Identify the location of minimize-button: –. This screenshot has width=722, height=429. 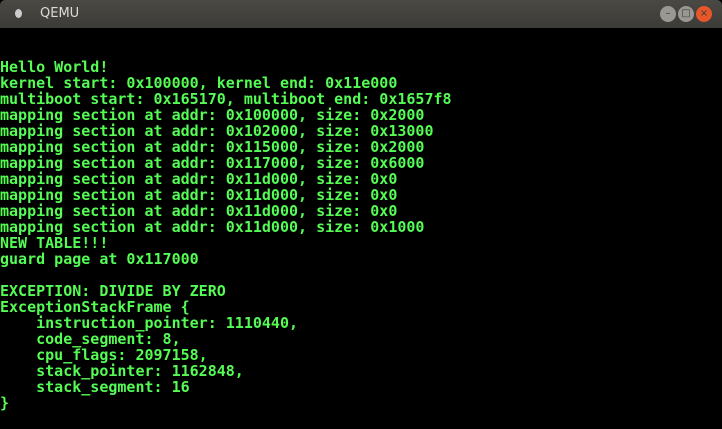
(668, 14).